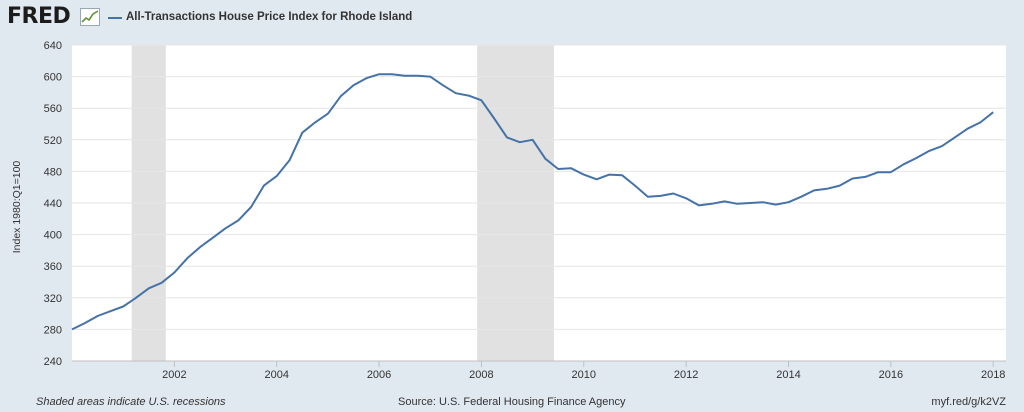 The image size is (1024, 412). Describe the element at coordinates (53, 46) in the screenshot. I see `y-tick-label: 640` at that location.